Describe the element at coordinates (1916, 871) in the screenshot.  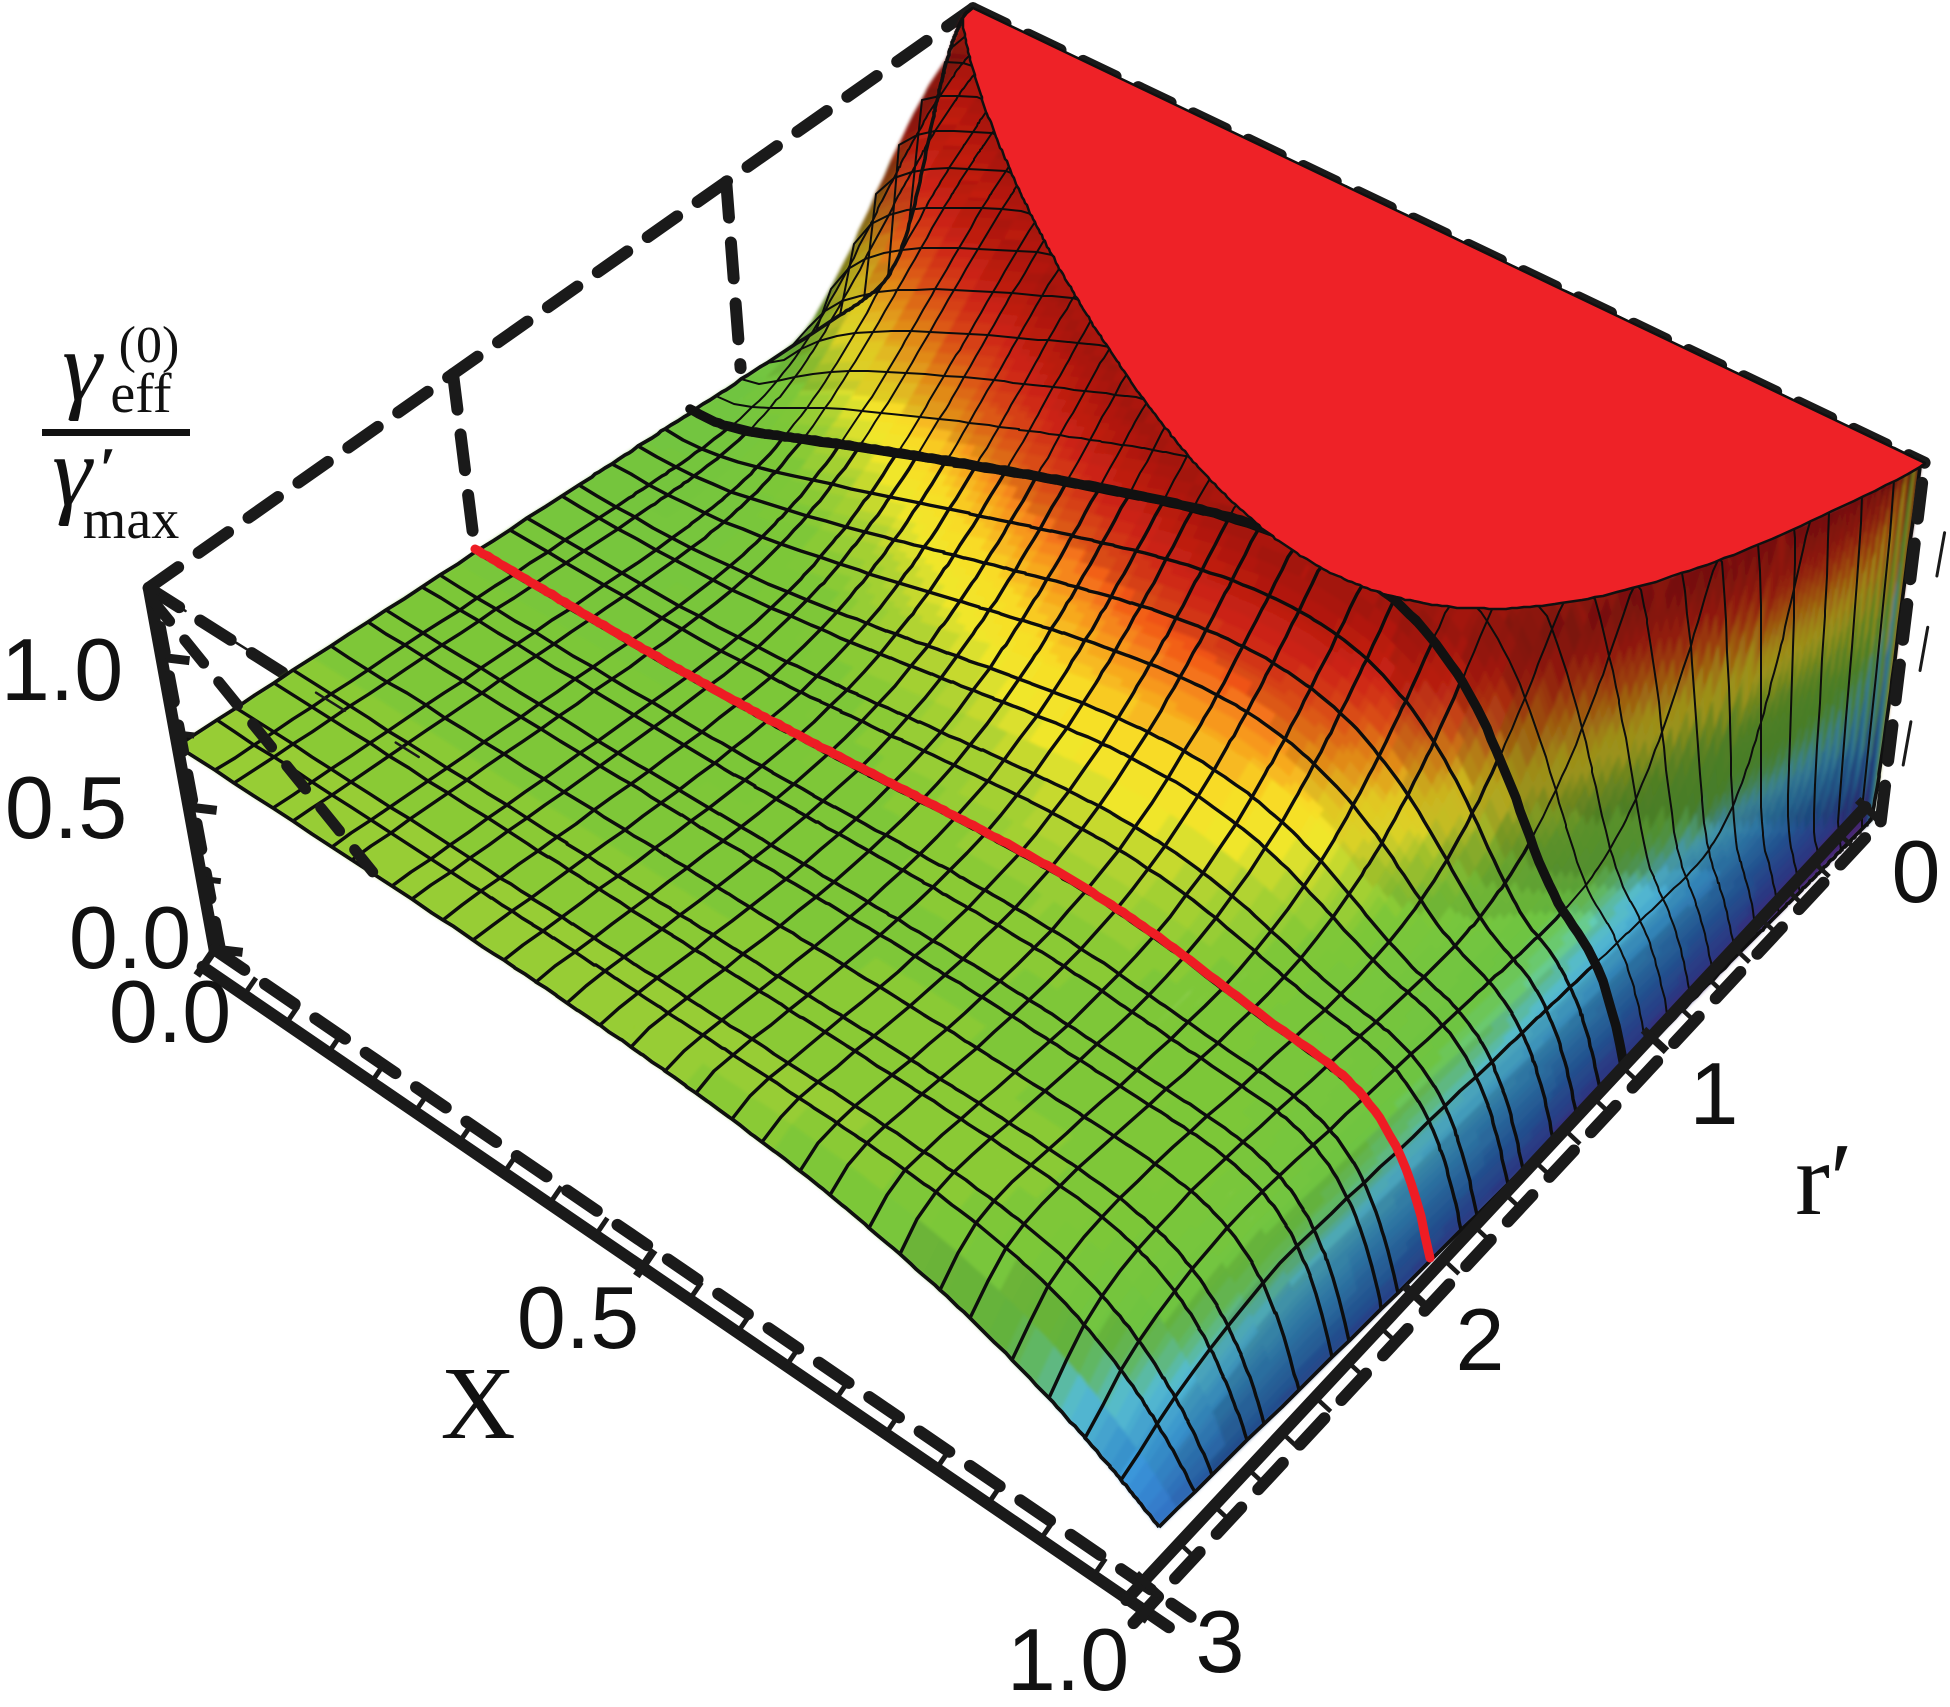
I see `svg-text: 0` at that location.